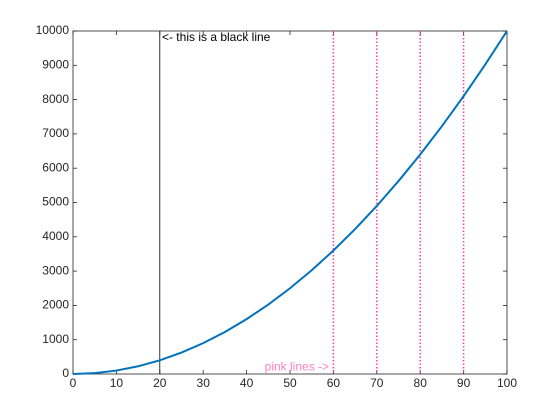 The image size is (560, 420). Describe the element at coordinates (507, 383) in the screenshot. I see `x-tick-label: 100` at that location.